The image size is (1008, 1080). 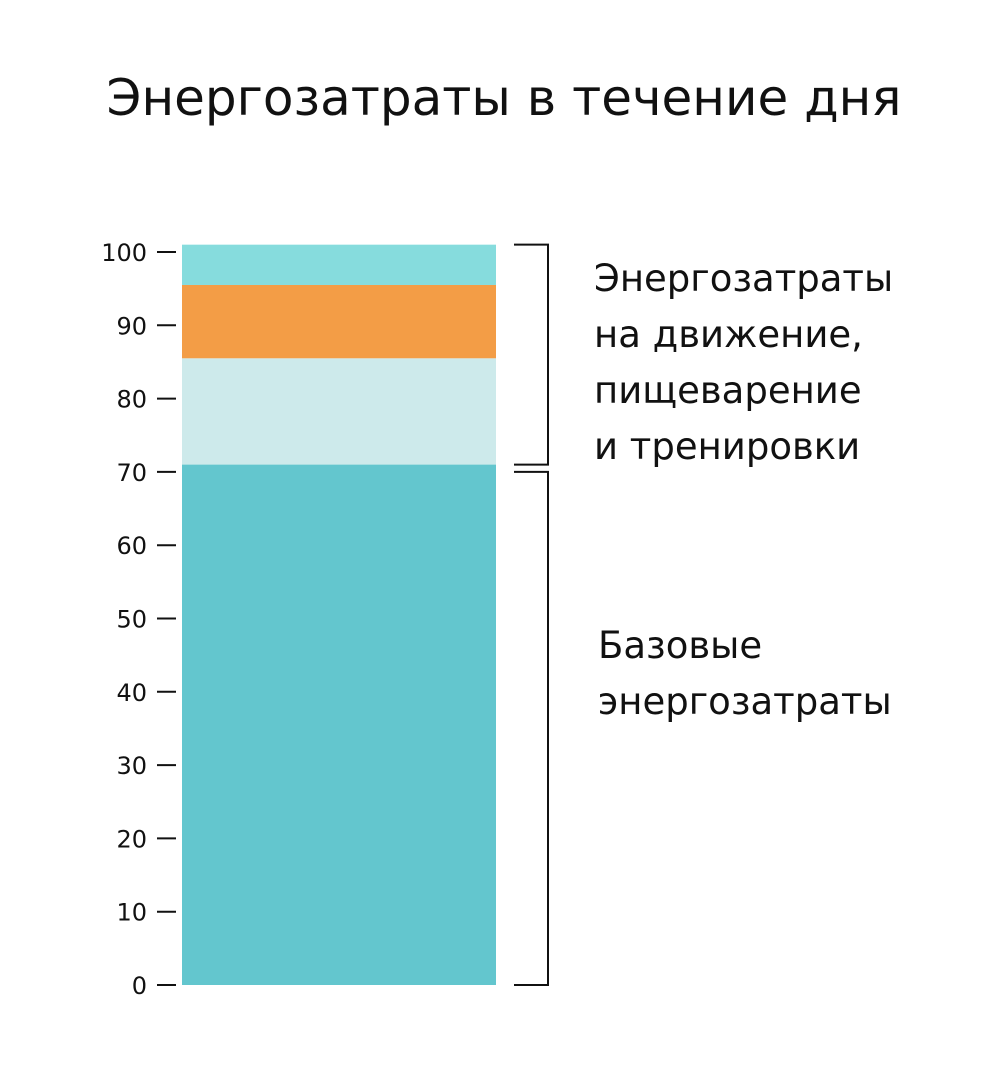 I want to click on annotation-basal-energy: Базовые энергозатраты, so click(x=745, y=674).